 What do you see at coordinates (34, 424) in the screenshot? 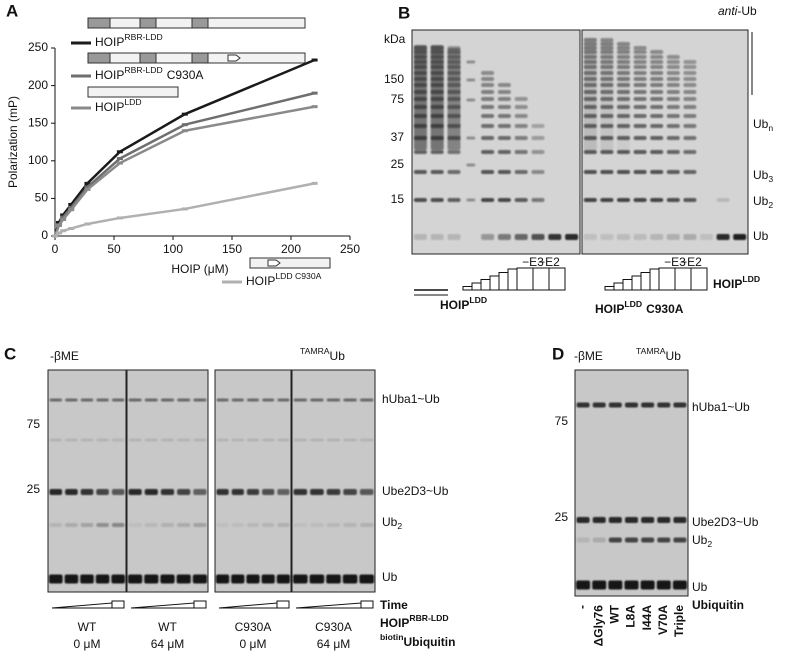
I see `marker-label: 75` at bounding box center [34, 424].